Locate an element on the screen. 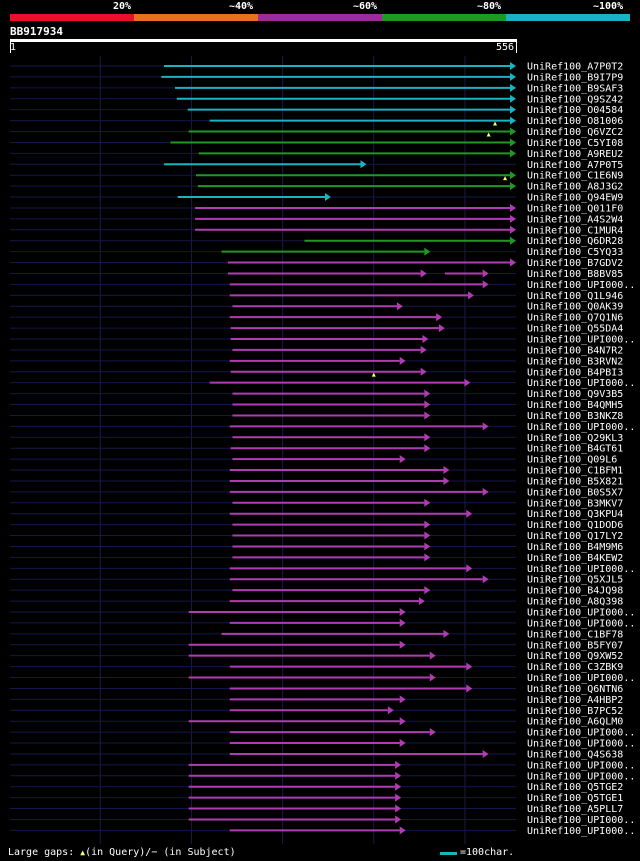  hit-label: UniRef100_A4S2W4 is located at coordinates (575, 219).